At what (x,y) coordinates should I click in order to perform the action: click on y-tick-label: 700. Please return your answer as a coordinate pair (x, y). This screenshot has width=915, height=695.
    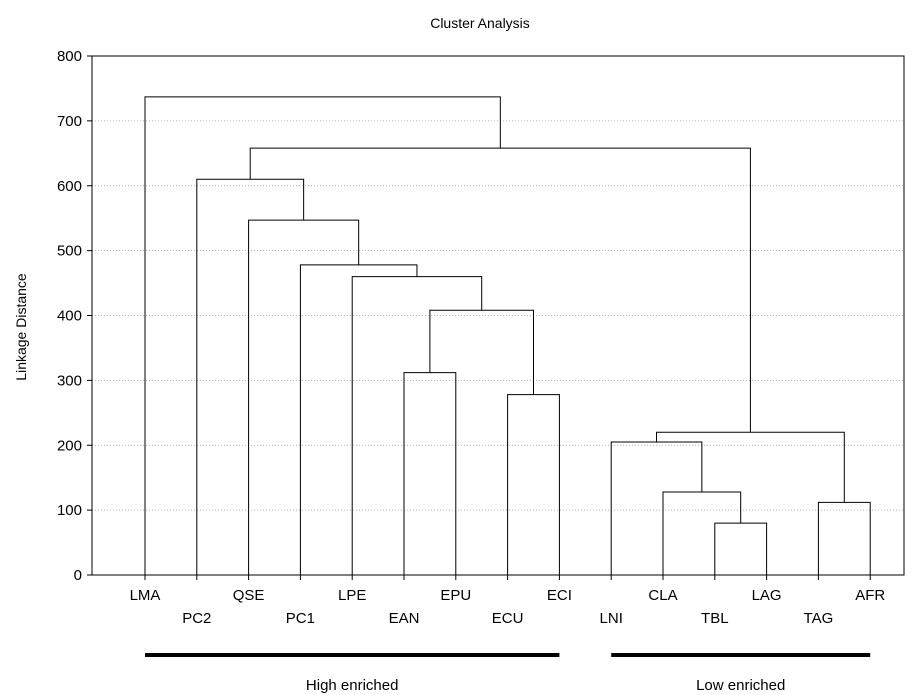
    Looking at the image, I should click on (69, 121).